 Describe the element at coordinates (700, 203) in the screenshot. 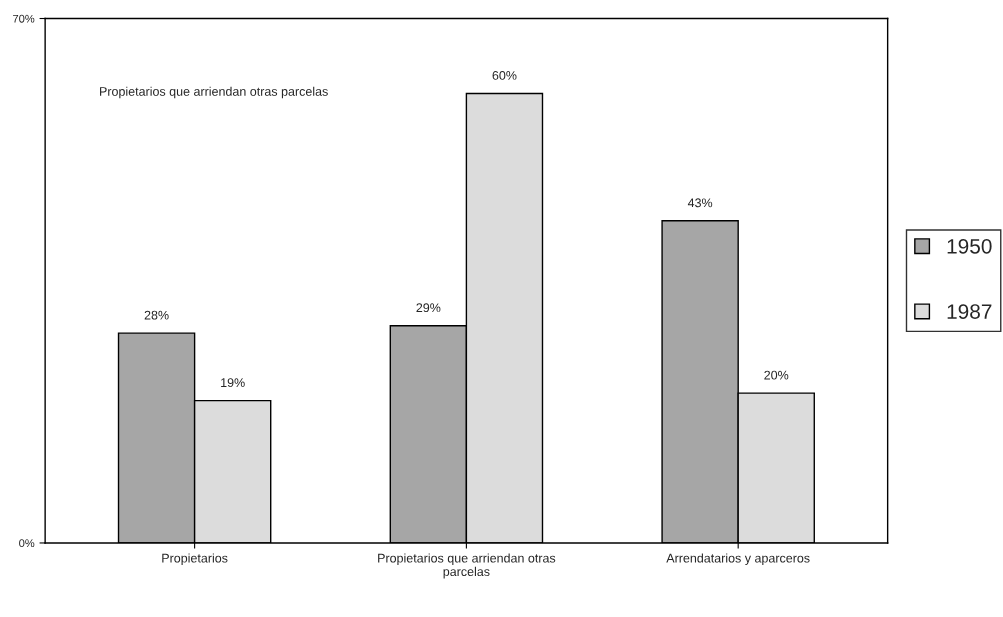

I see `data-label: 43%` at that location.